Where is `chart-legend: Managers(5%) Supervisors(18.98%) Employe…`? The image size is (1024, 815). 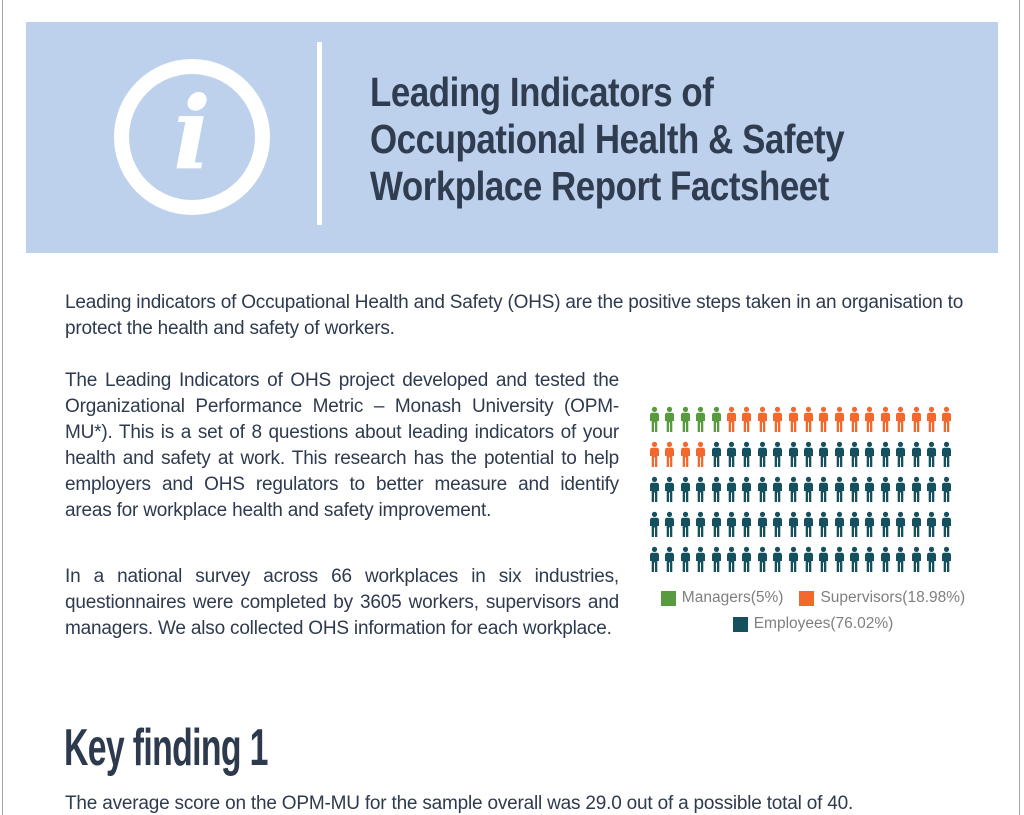 chart-legend: Managers(5%) Supervisors(18.98%) Employe… is located at coordinates (813, 611).